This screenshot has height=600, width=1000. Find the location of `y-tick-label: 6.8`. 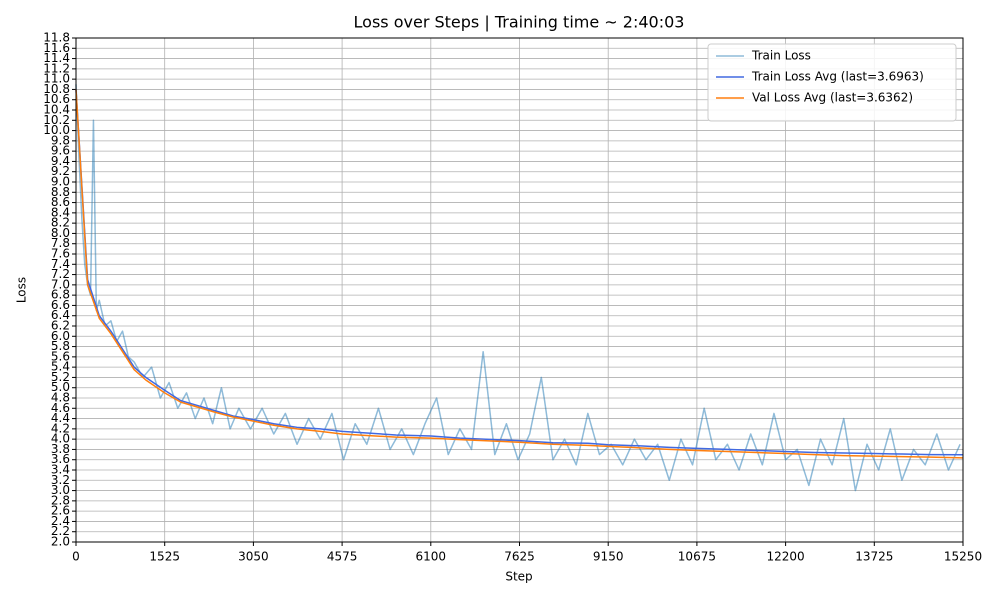

y-tick-label: 6.8 is located at coordinates (60, 295).